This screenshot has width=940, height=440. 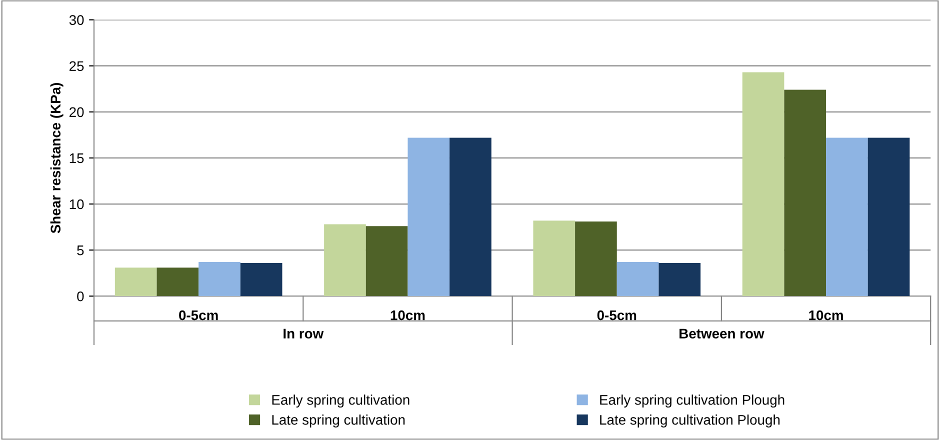 I want to click on y-tick-label: 20, so click(x=77, y=112).